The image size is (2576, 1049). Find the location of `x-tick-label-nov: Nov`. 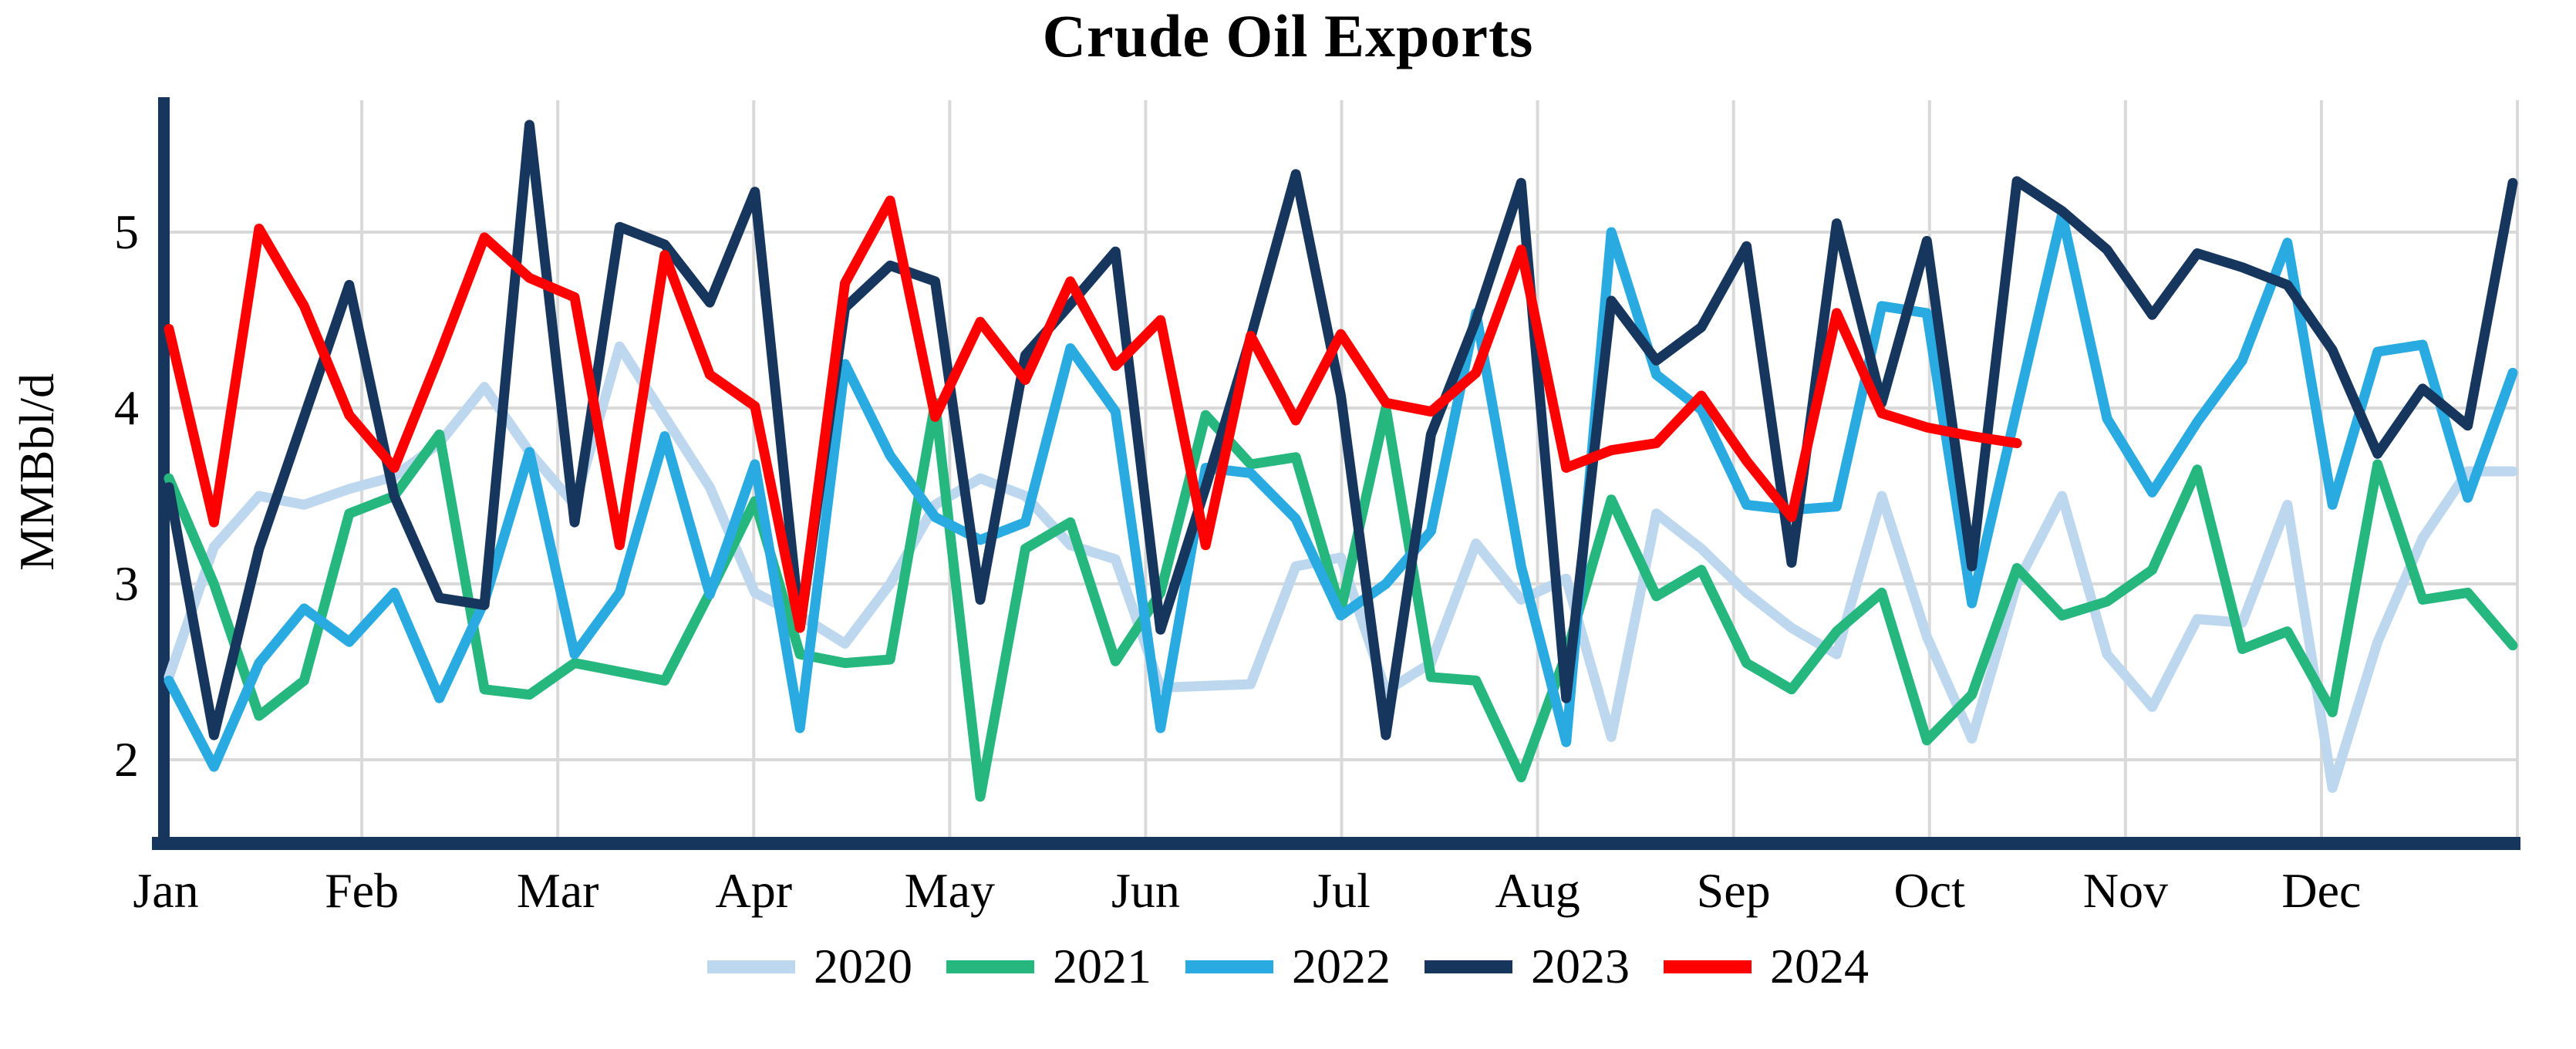

x-tick-label-nov: Nov is located at coordinates (2125, 890).